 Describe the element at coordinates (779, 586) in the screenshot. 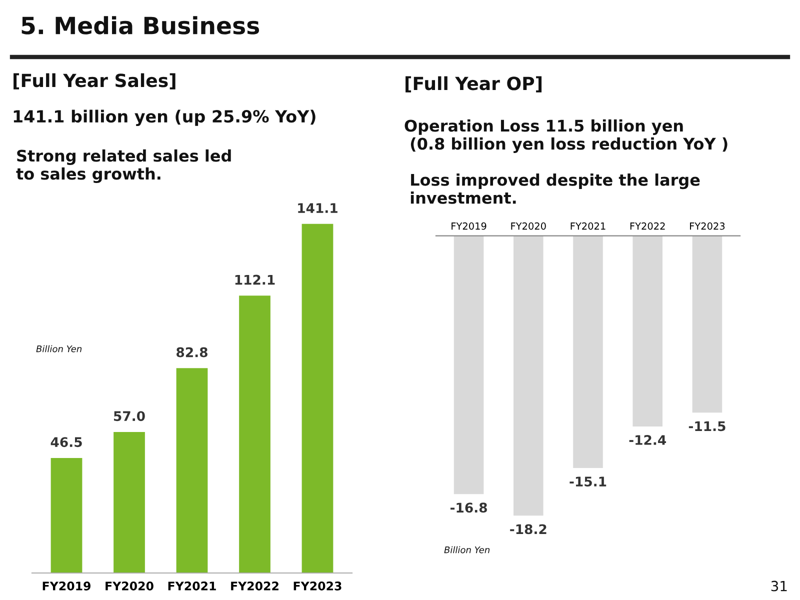

I see `text: 31` at that location.